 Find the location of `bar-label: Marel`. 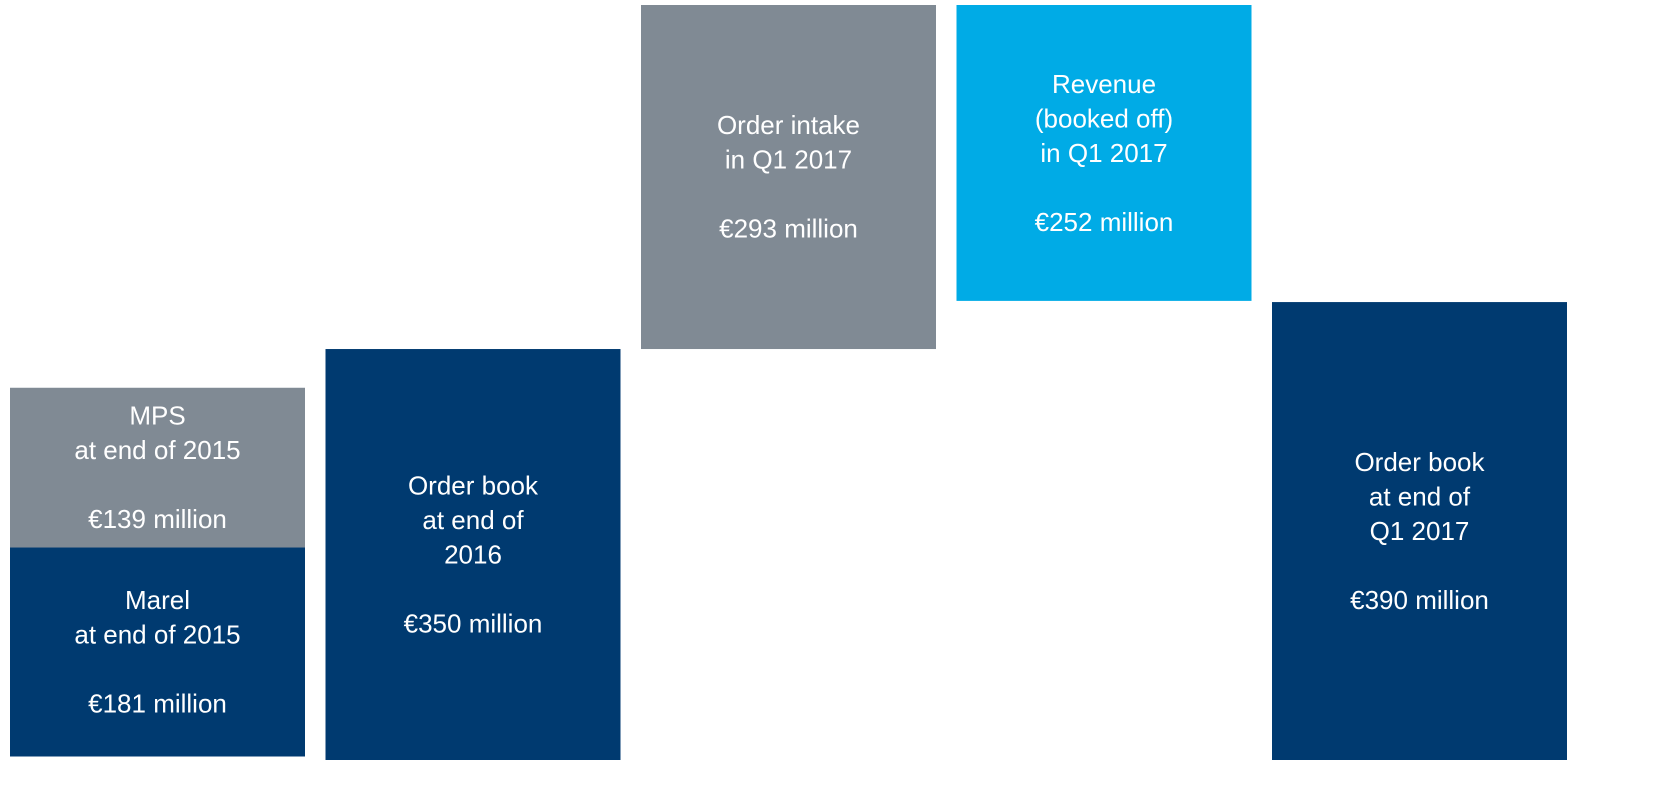

bar-label: Marel is located at coordinates (157, 600).